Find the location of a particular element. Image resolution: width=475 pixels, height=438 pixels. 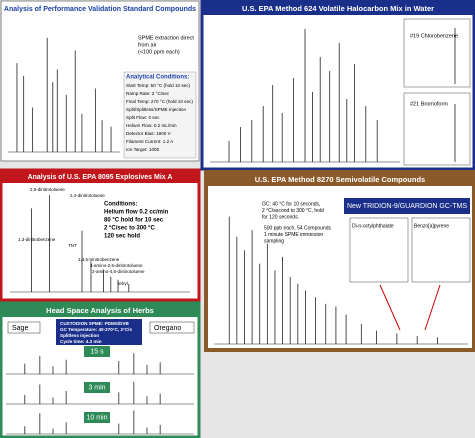

note-line: 500 ppb each, 54 Compounds is located at coordinates (297, 228).